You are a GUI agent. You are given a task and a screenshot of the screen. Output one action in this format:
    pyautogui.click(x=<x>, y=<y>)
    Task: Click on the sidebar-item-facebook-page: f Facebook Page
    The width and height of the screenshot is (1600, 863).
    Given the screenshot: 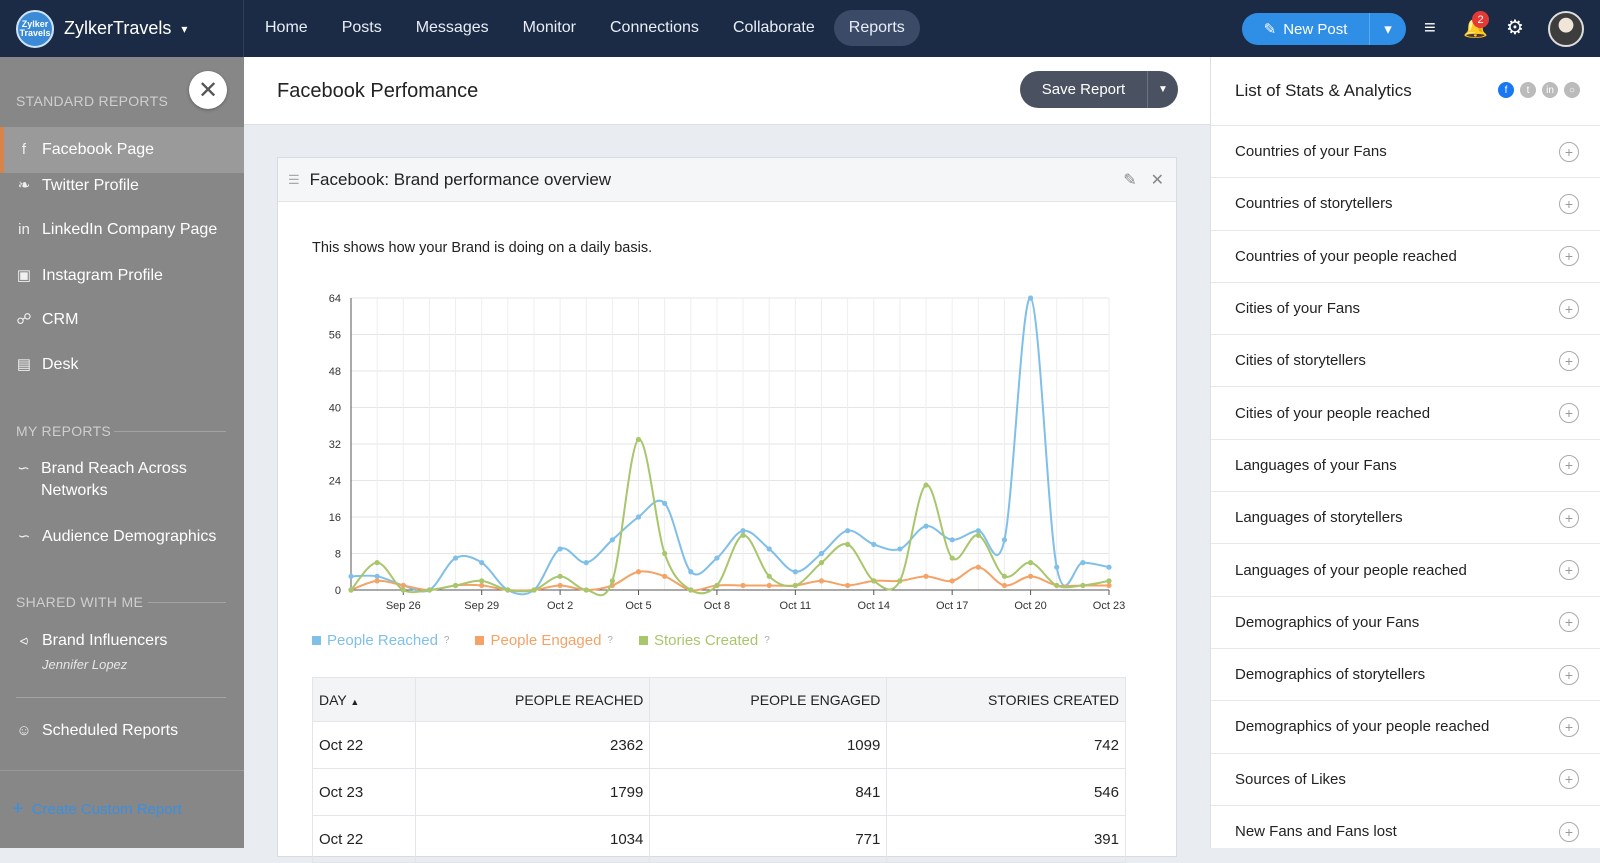 What is the action you would take?
    pyautogui.click(x=122, y=150)
    